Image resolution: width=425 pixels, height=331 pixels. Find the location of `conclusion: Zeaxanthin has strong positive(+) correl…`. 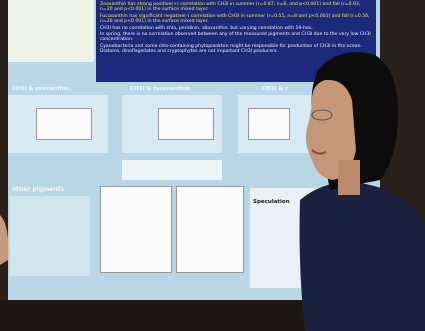

conclusion: Zeaxanthin has strong positive(+) correl… is located at coordinates (230, 7).